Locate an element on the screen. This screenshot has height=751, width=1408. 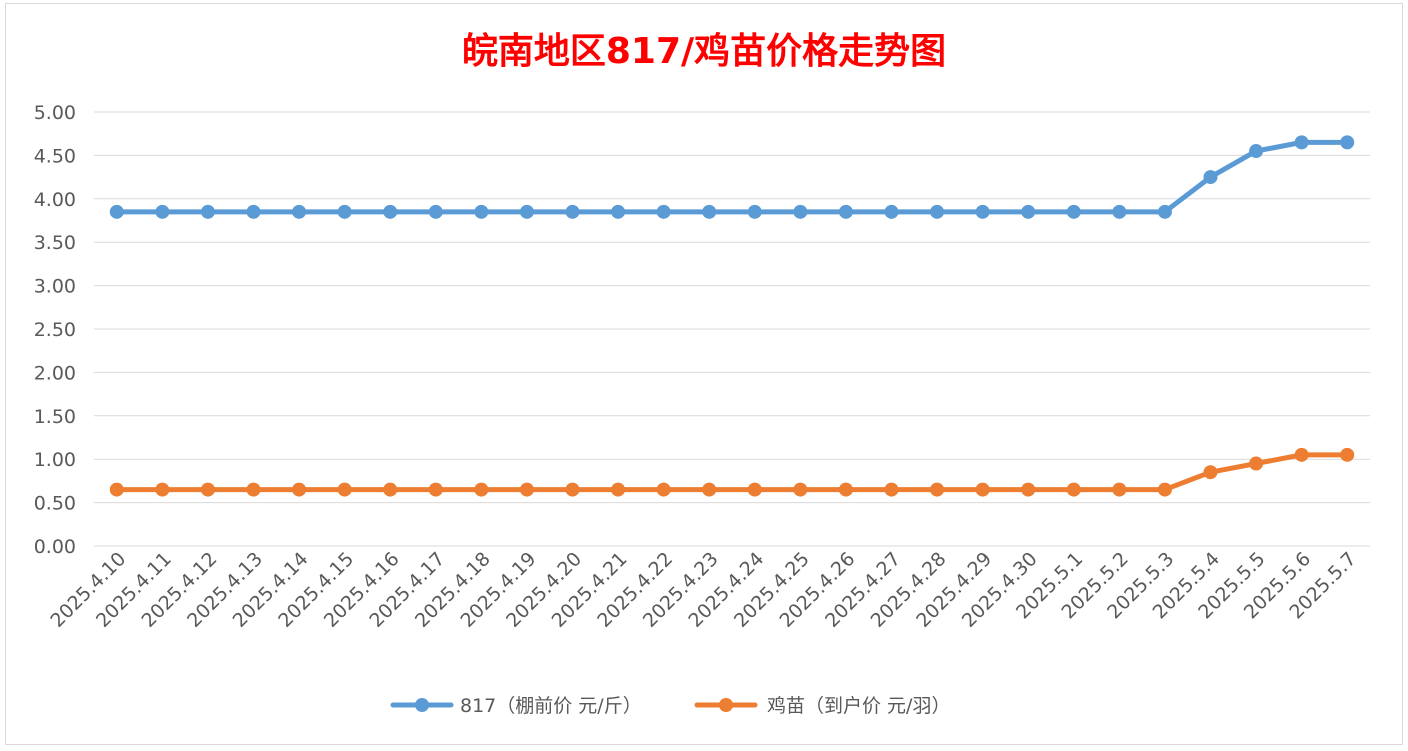
y-tick-label: 5.00 is located at coordinates (55, 113).